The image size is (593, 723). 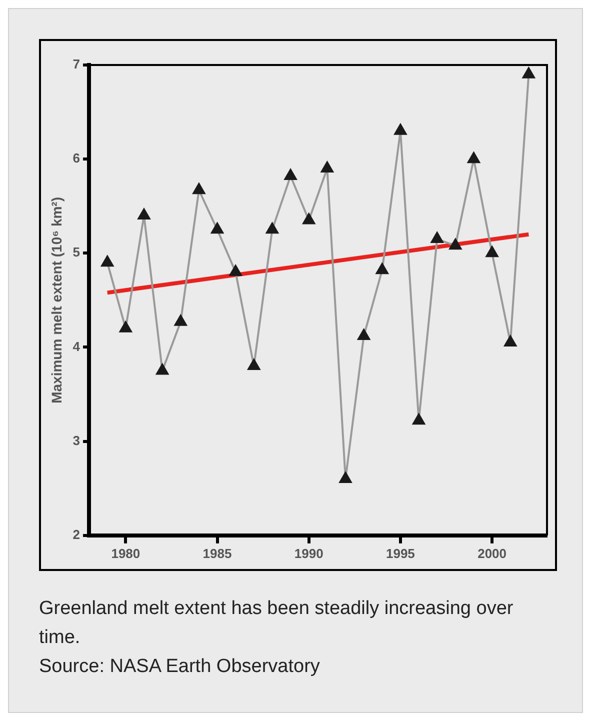 What do you see at coordinates (400, 553) in the screenshot?
I see `x-tick-label: 1995` at bounding box center [400, 553].